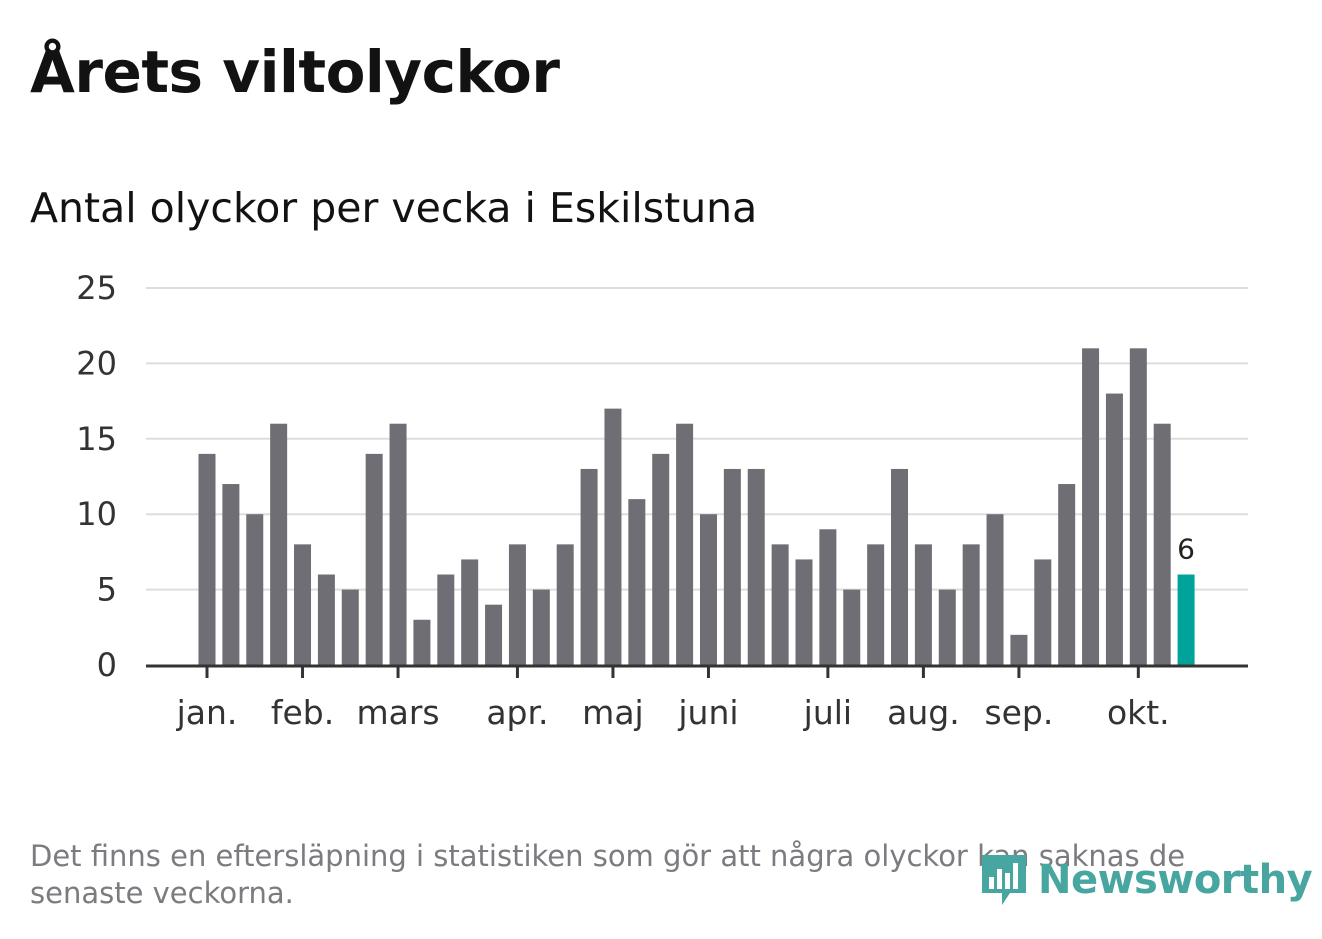  I want to click on x-axis-ticks: jan. feb. mars apr. maj juni juli aug. sep. okt., so click(673, 698).